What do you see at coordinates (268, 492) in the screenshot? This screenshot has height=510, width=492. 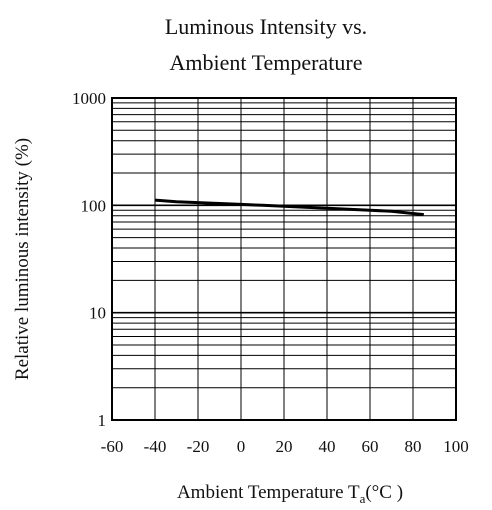 I see `x-axis-label-main: Ambient Temperature T` at bounding box center [268, 492].